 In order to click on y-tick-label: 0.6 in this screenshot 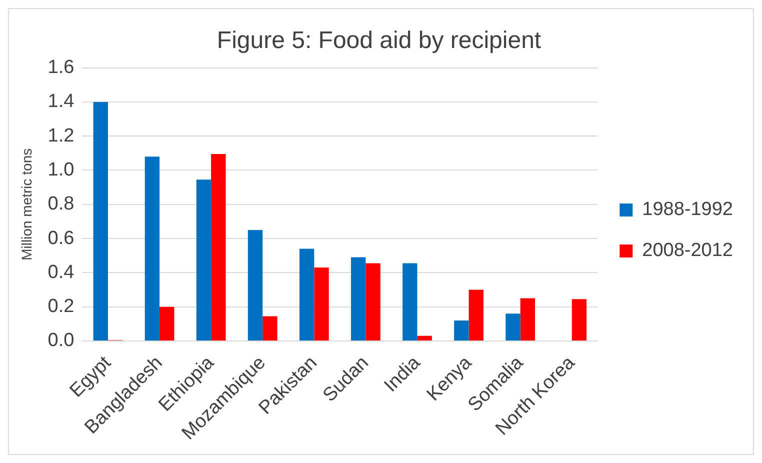, I will do `click(61, 238)`.